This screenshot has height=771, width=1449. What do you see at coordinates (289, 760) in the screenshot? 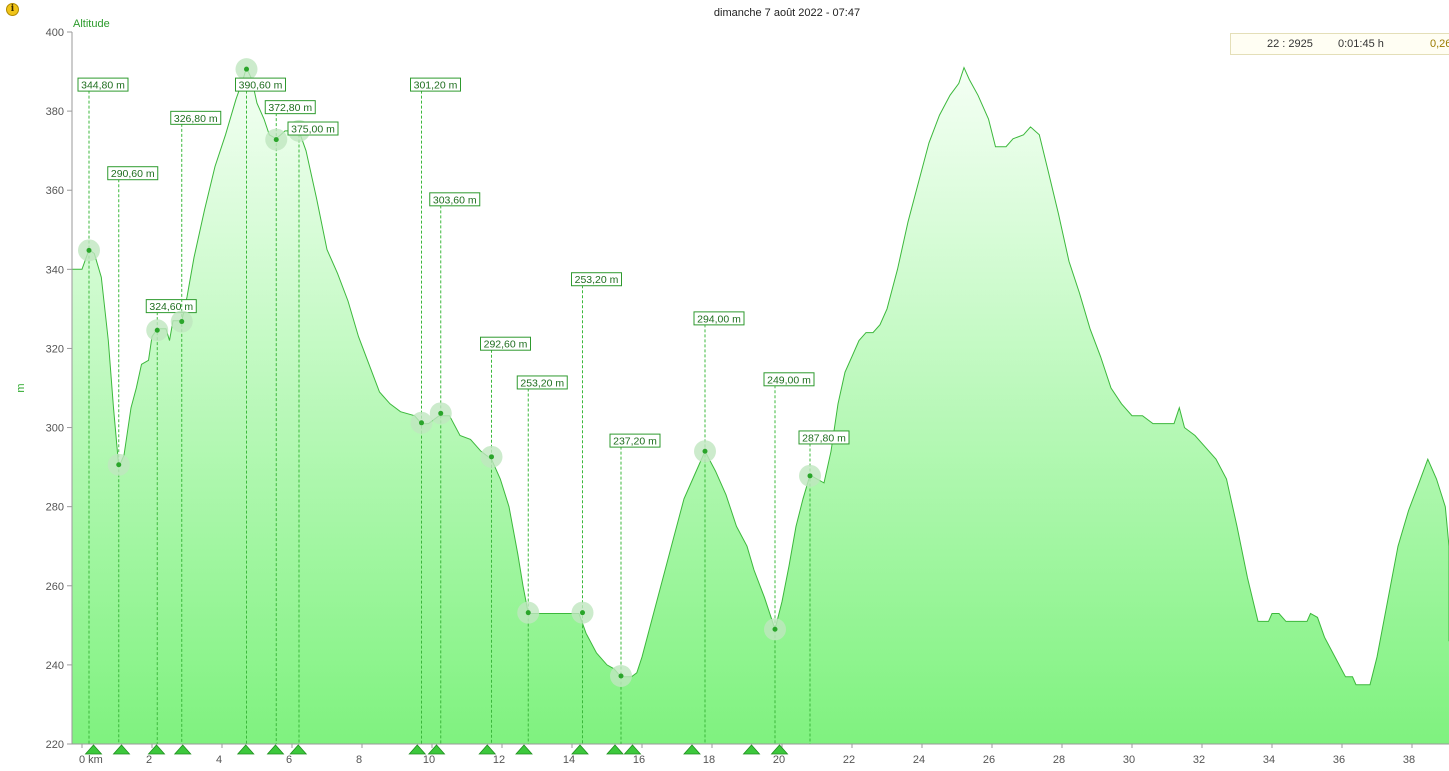
I see `x-tick-label: 6` at bounding box center [289, 760].